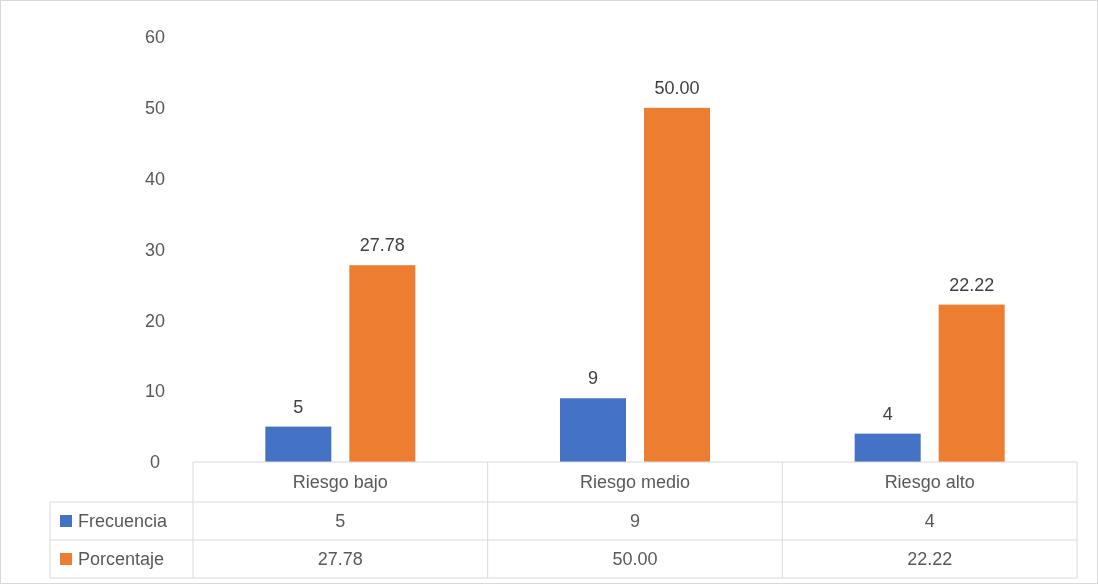  I want to click on data-label: 9, so click(635, 521).